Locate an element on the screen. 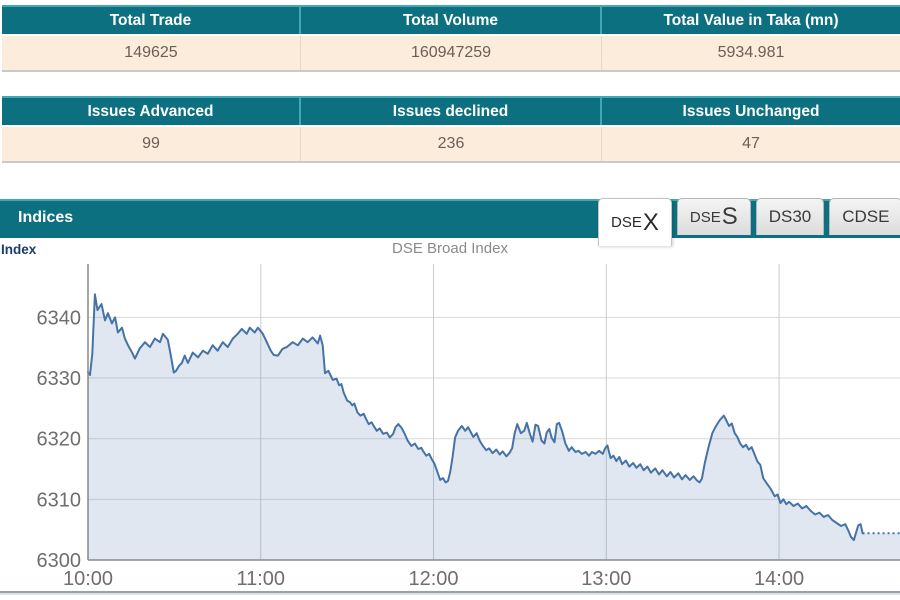  indices-panel-title: Indices is located at coordinates (46, 217).